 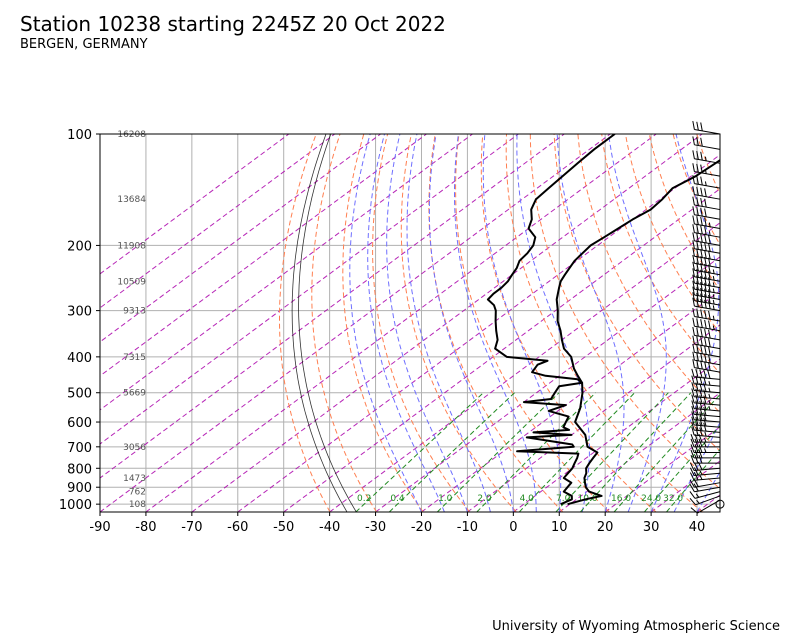 What do you see at coordinates (79, 469) in the screenshot?
I see `y-tick-label: 800` at bounding box center [79, 469].